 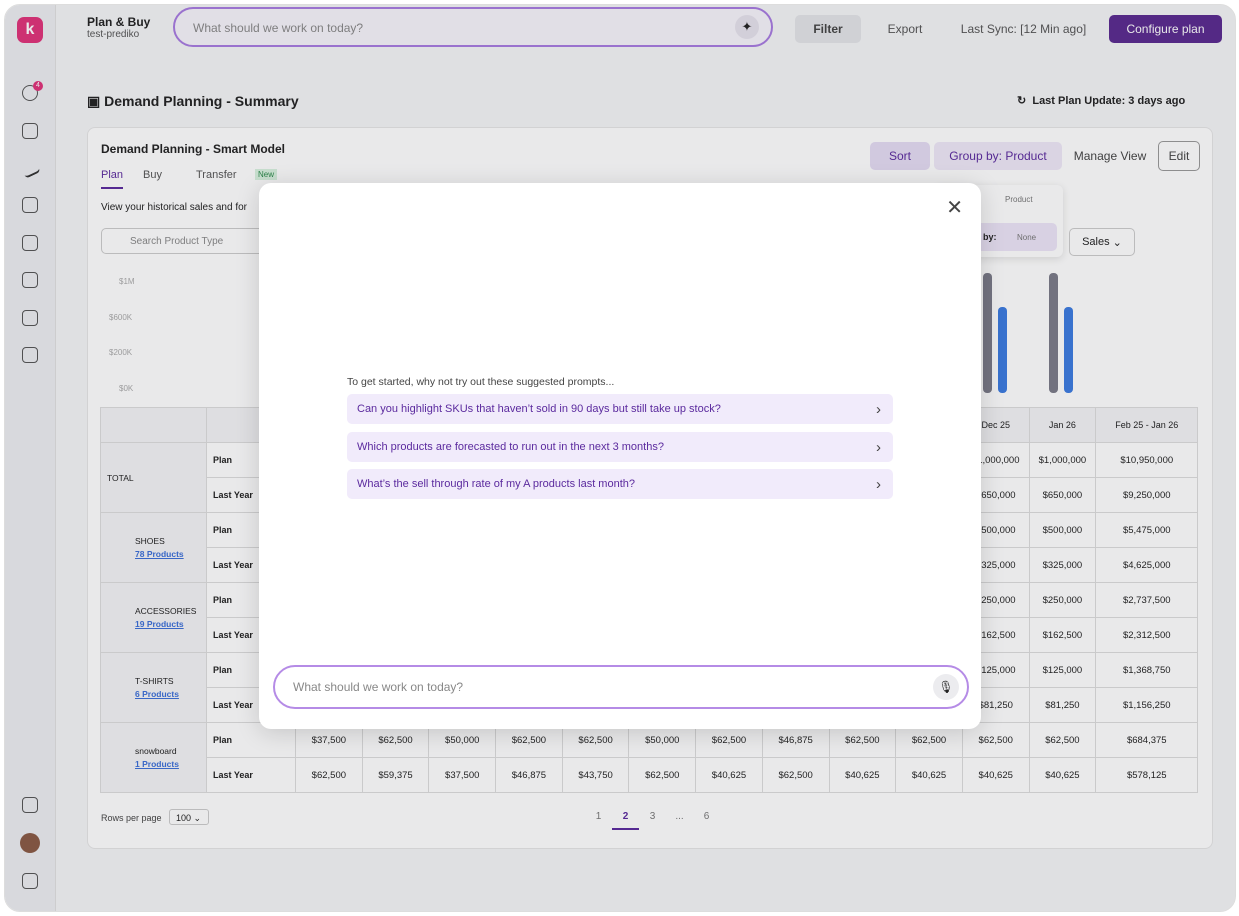 I want to click on group-name: snowboard, so click(x=156, y=751).